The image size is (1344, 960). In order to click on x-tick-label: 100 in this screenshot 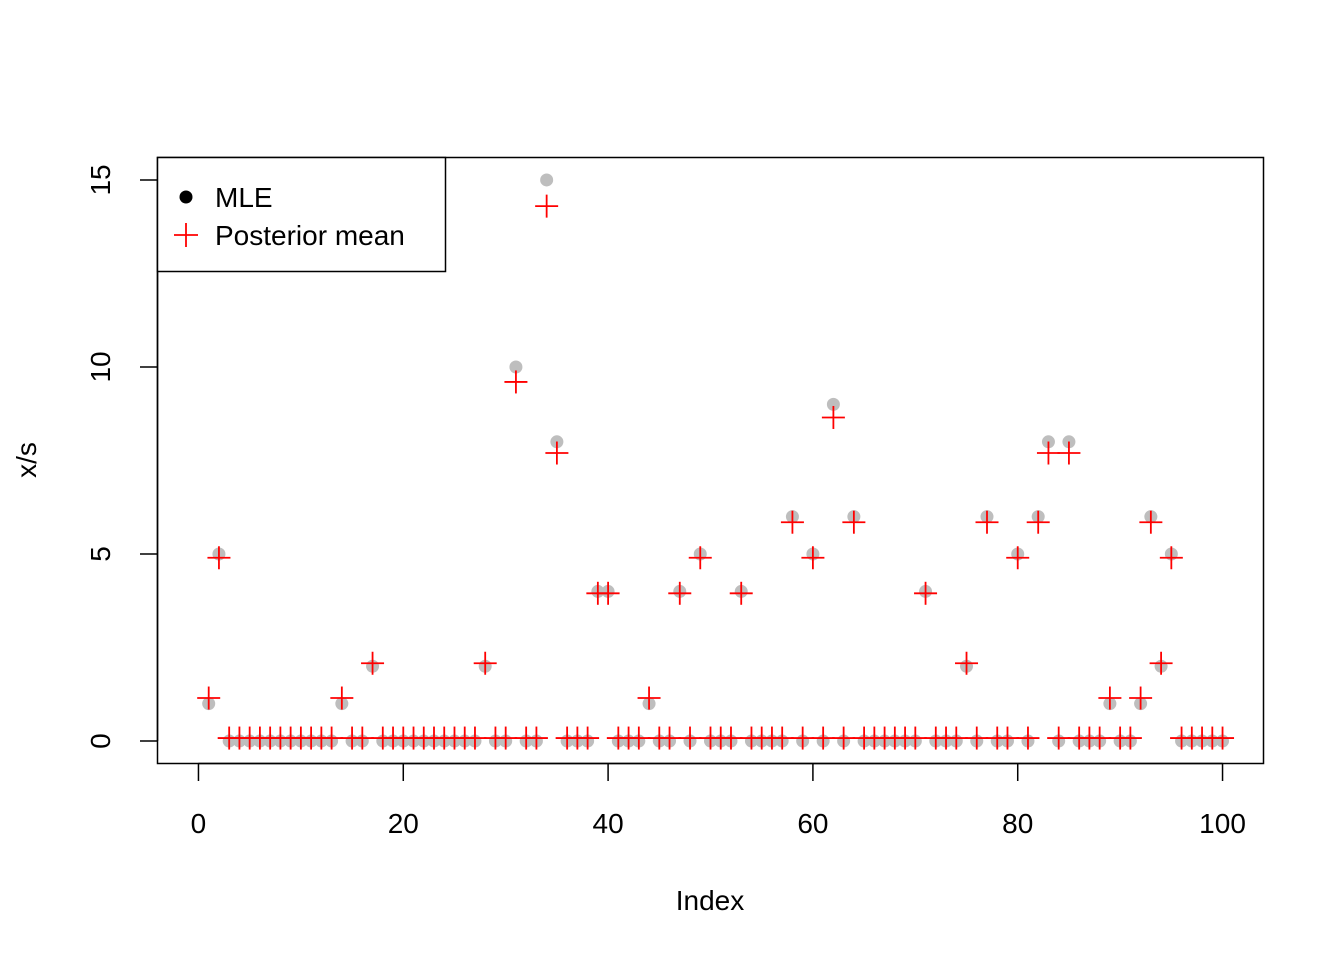, I will do `click(1222, 823)`.